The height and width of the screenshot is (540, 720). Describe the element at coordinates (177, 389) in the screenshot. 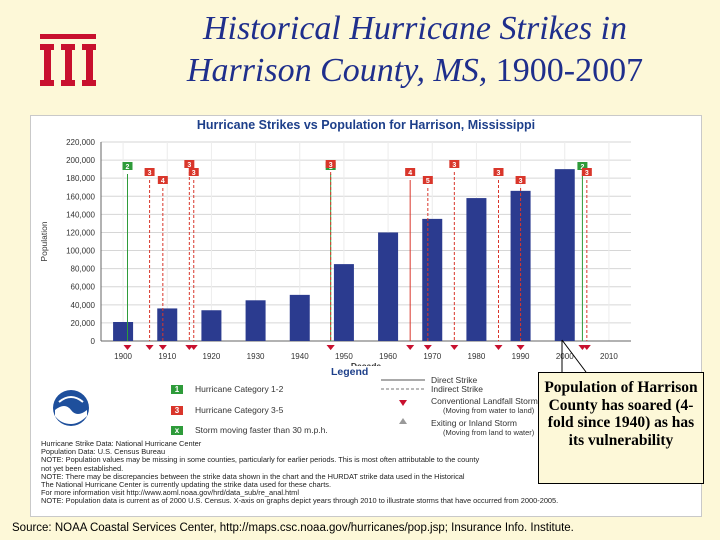

I see `legend-cat12-box: 1` at that location.